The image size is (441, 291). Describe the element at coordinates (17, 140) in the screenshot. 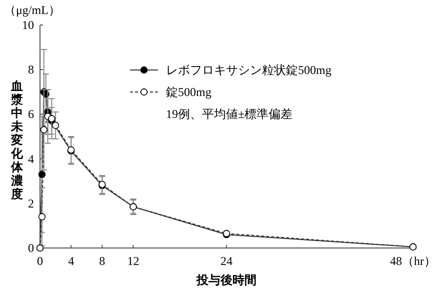

I see `text: 血漿中未変化体濃度` at that location.